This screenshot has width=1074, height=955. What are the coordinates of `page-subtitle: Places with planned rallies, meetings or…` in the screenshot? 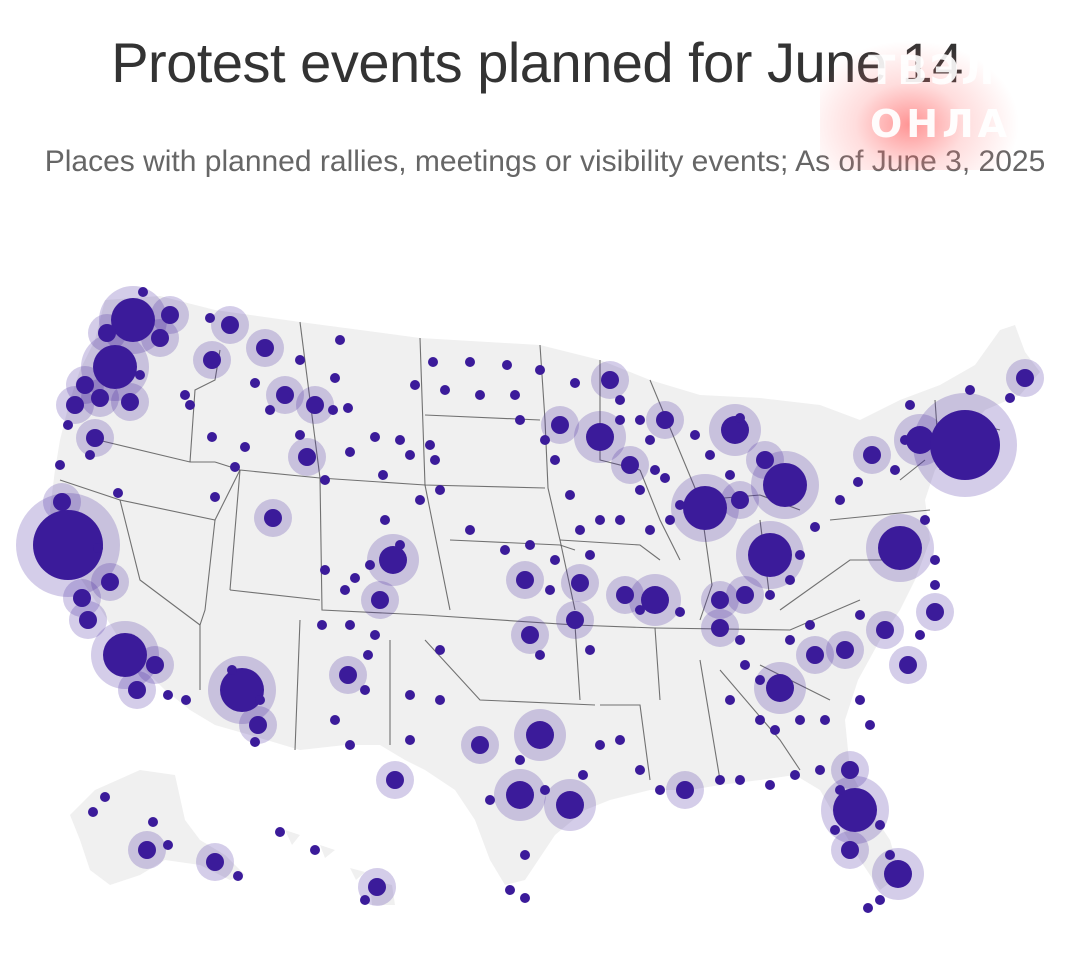 It's located at (545, 161).